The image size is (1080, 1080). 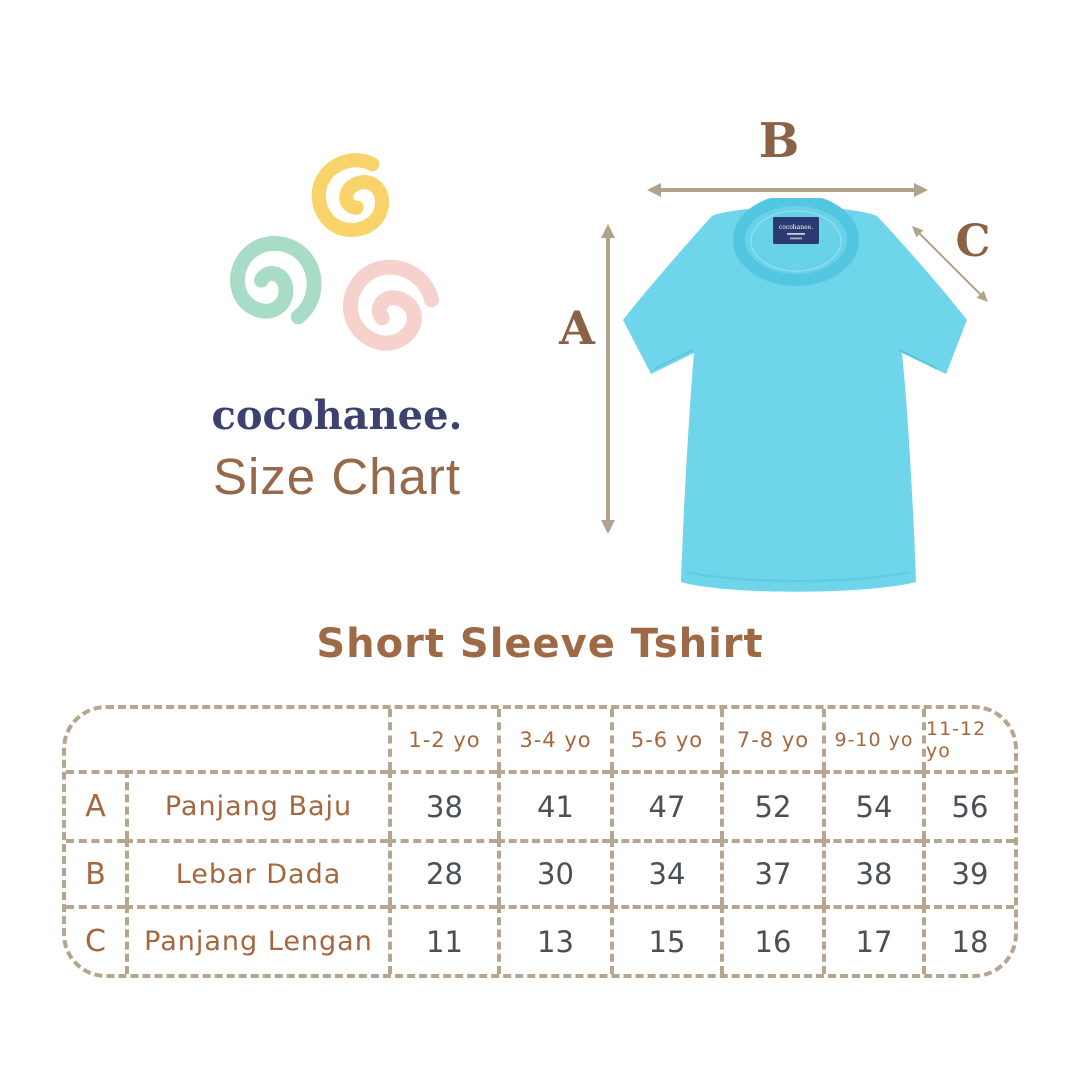 I want to click on tshirt-body, so click(x=795, y=399).